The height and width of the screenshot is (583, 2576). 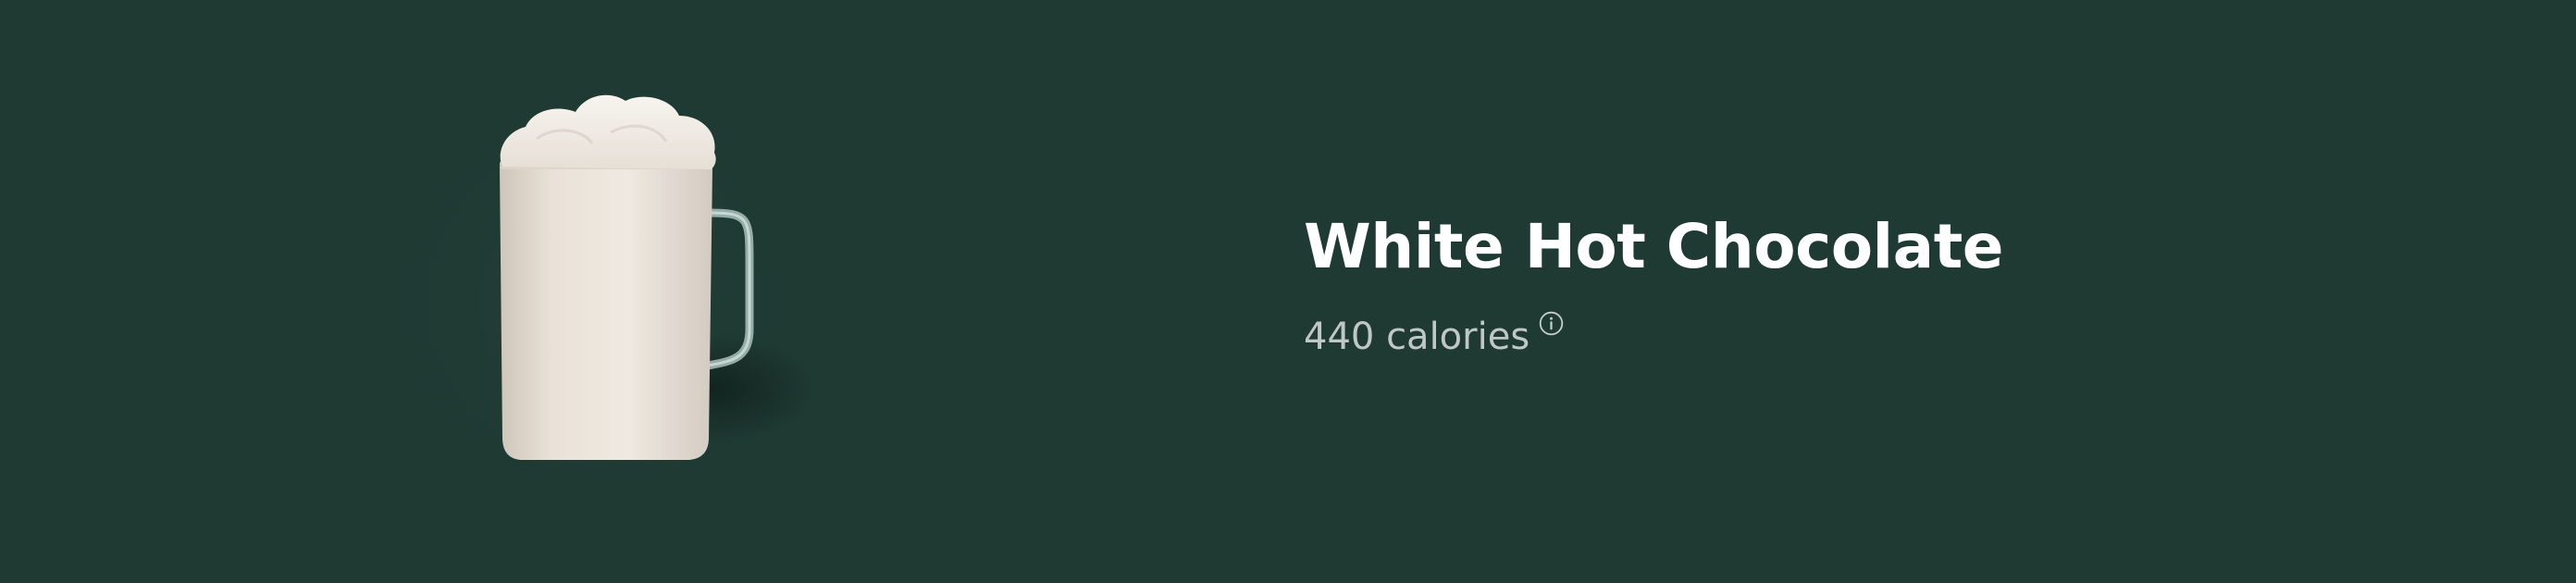 I want to click on calories-text: 440 calories, so click(x=1417, y=337).